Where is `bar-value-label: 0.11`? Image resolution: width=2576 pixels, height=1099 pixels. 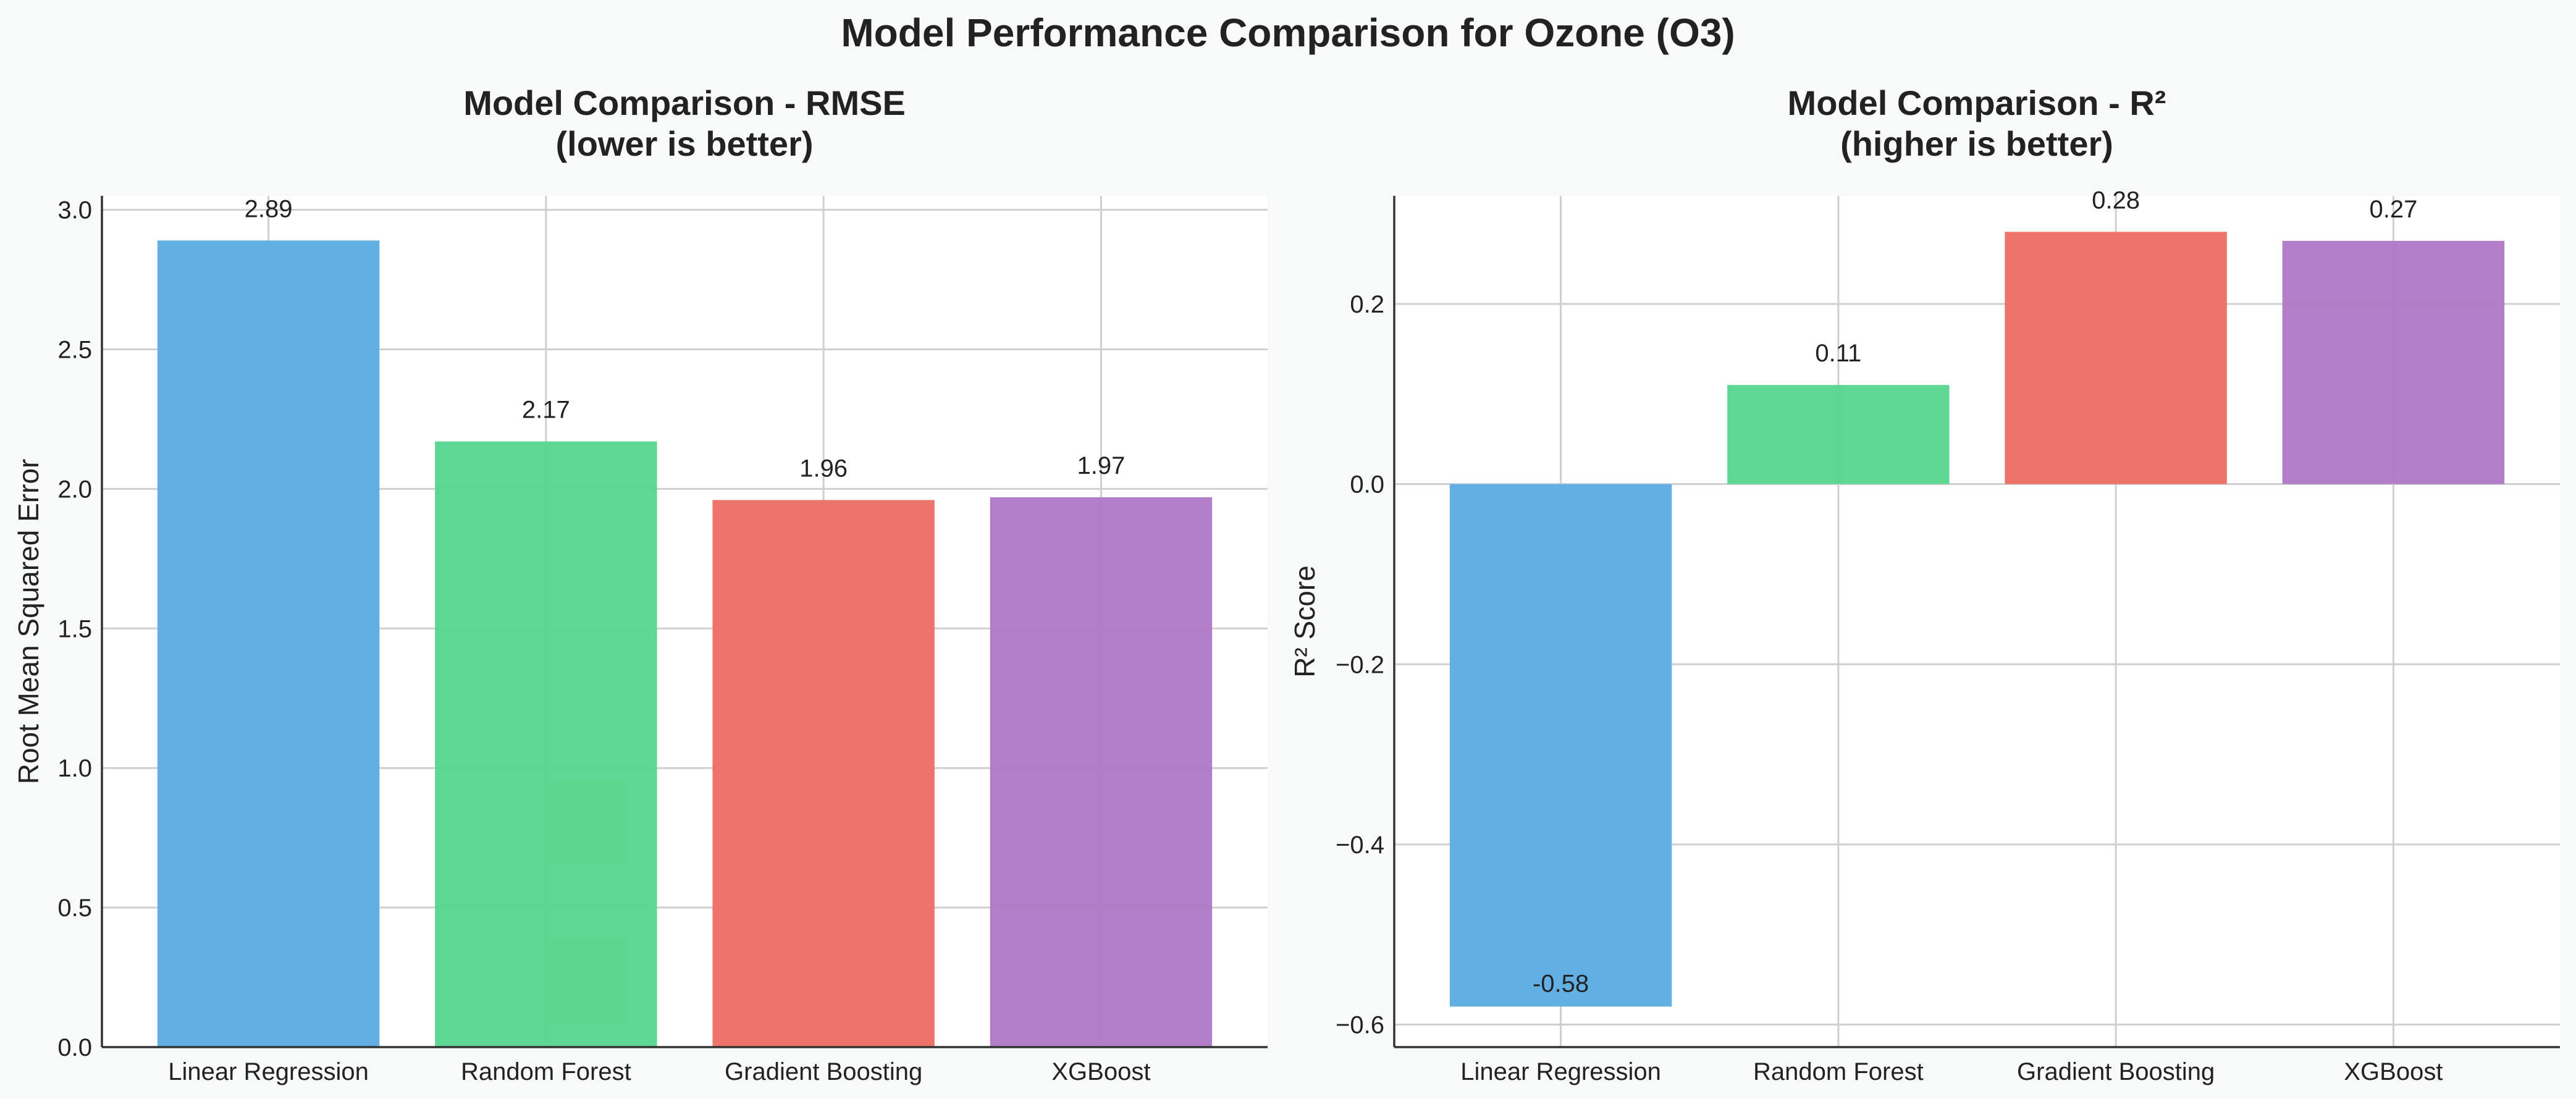 bar-value-label: 0.11 is located at coordinates (1838, 353).